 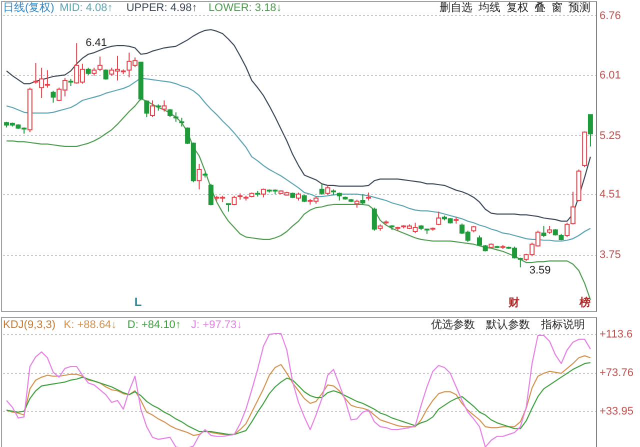 What do you see at coordinates (507, 324) in the screenshot?
I see `annotation: 默认参数` at bounding box center [507, 324].